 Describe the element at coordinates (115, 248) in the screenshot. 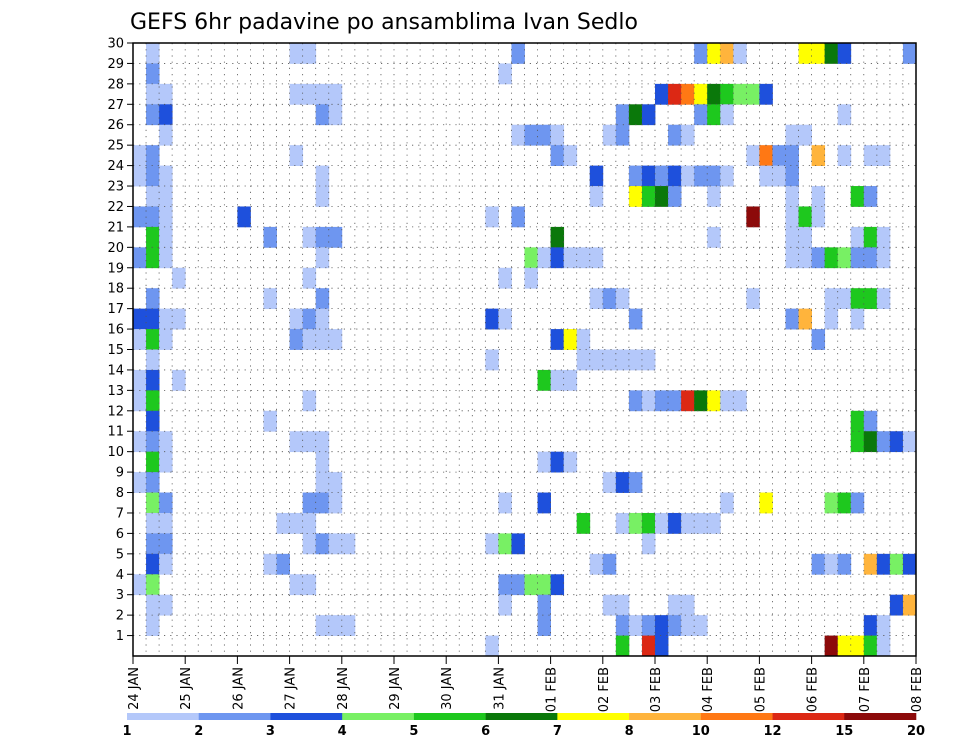

I see `y-tick-label: 20` at that location.